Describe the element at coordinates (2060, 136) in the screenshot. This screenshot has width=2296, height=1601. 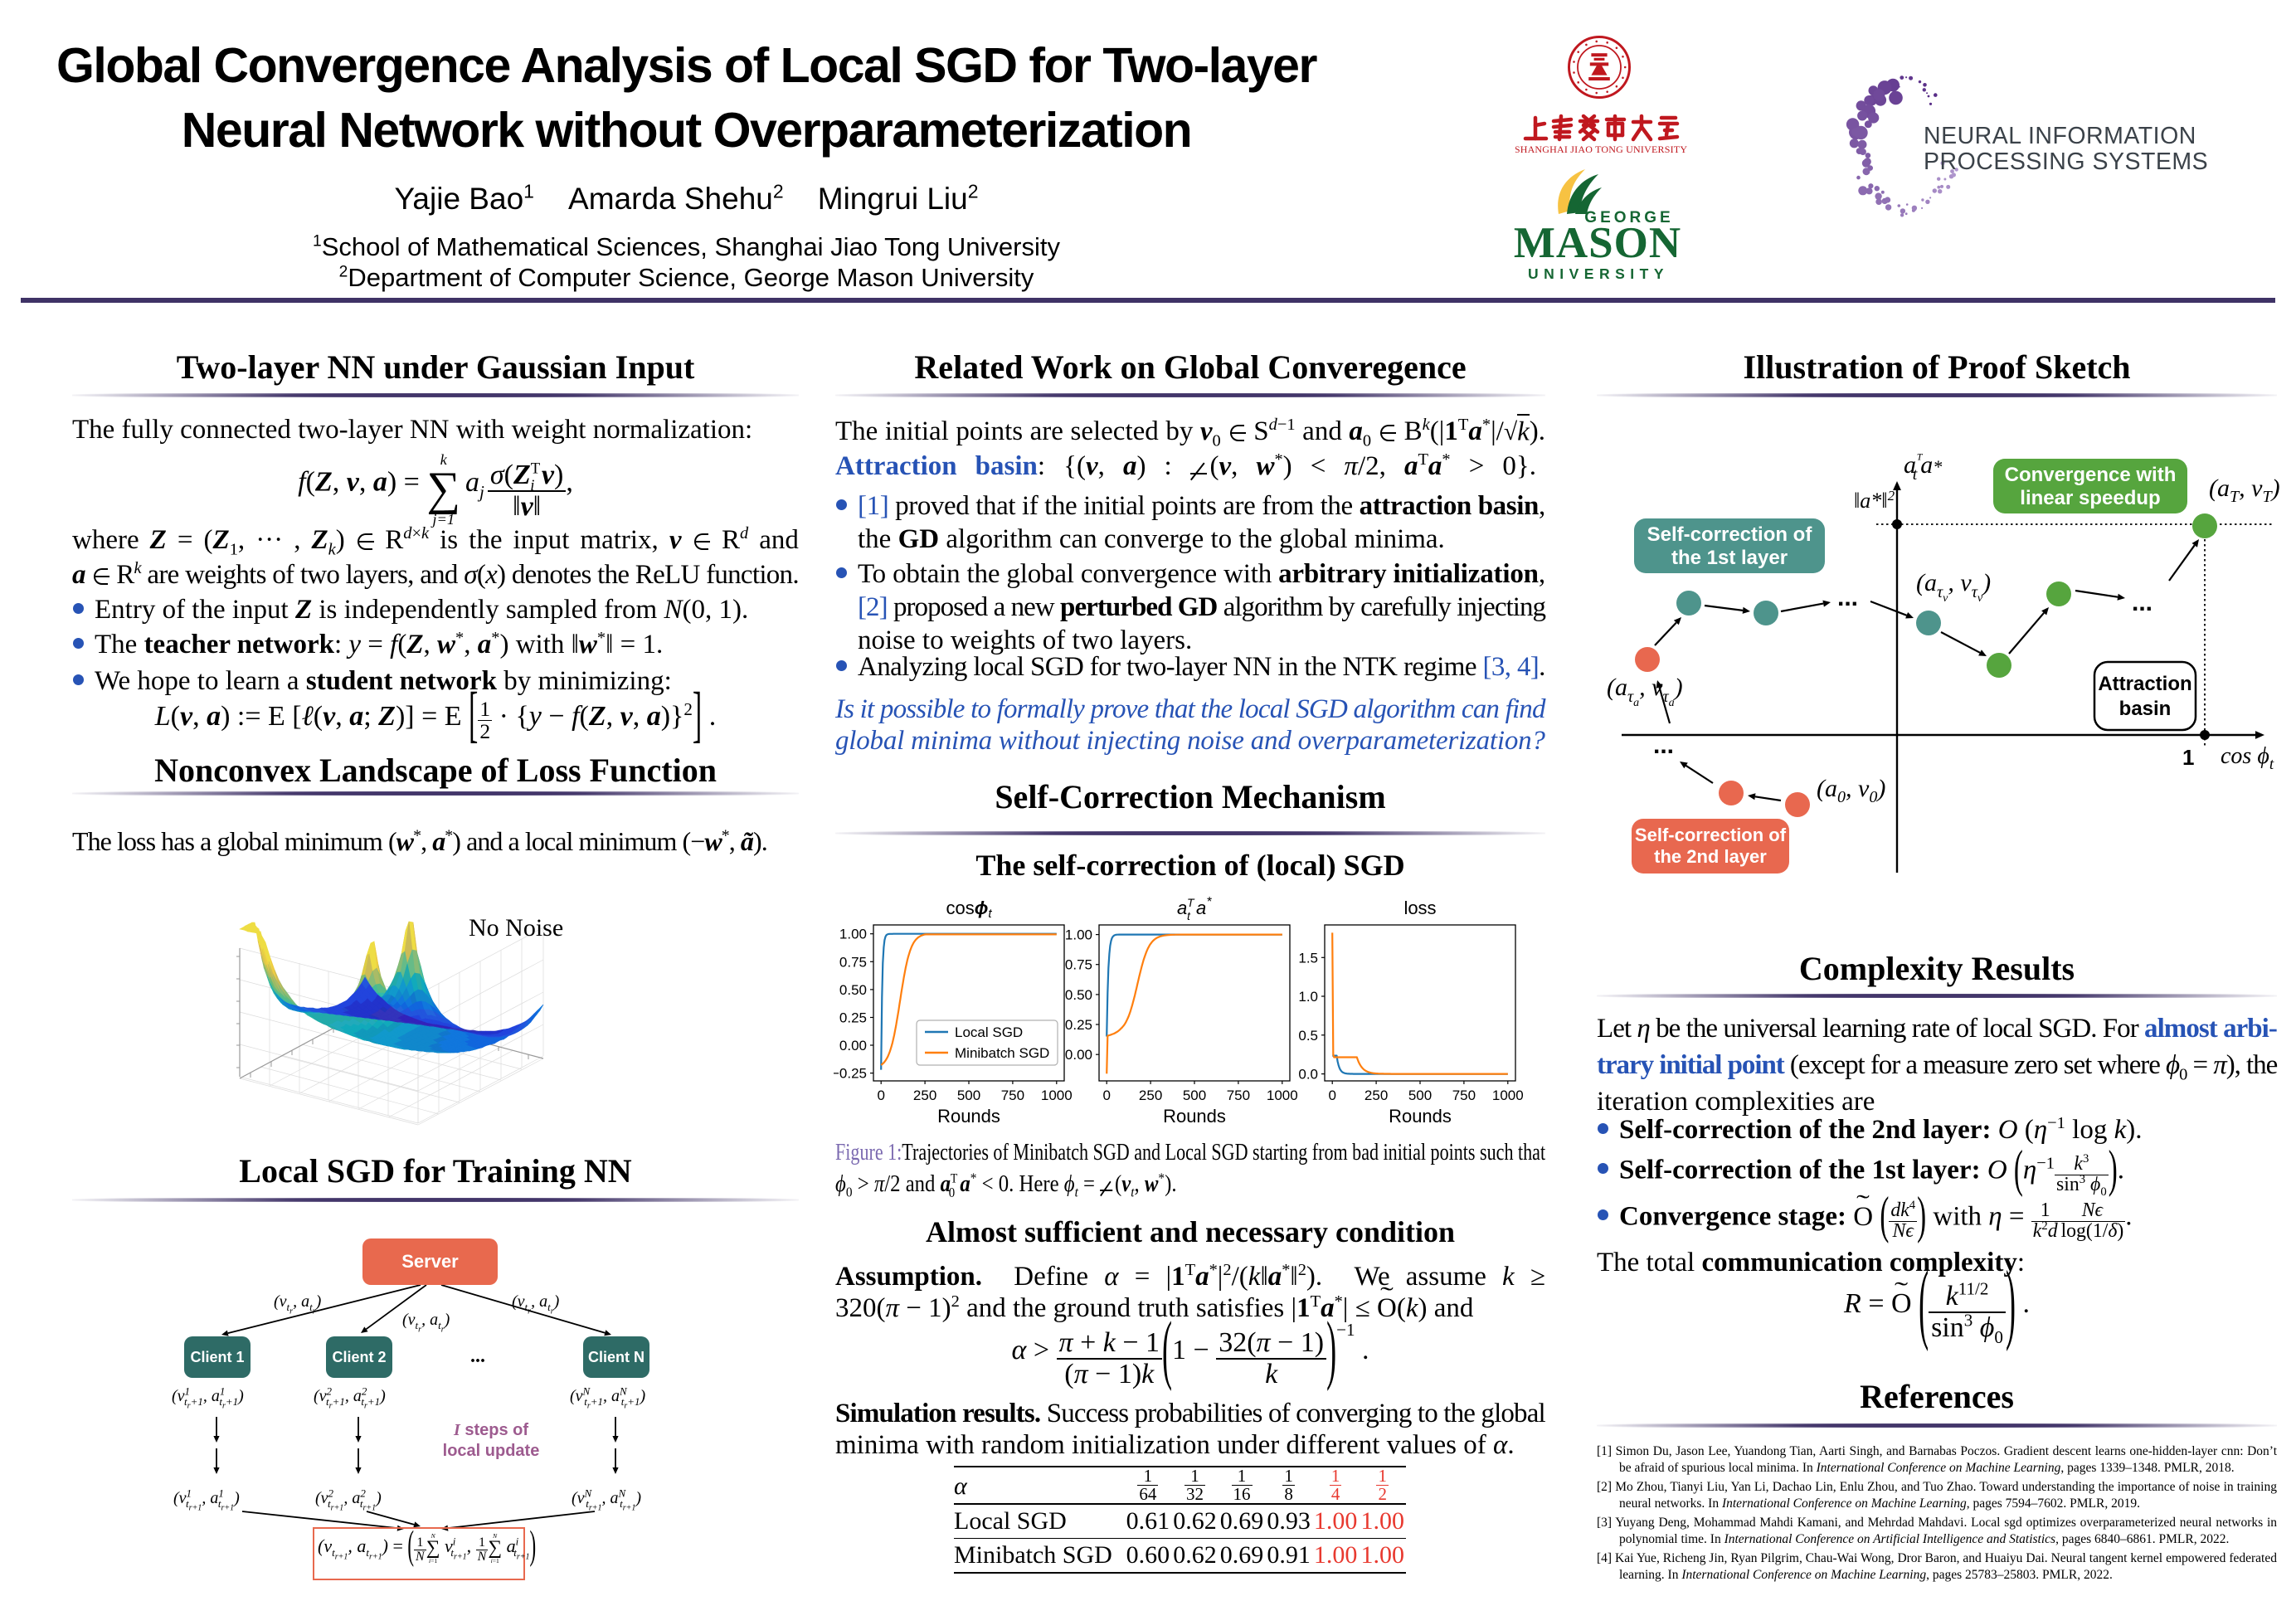
I see `svg-text: NEURAL INFORMATION` at that location.